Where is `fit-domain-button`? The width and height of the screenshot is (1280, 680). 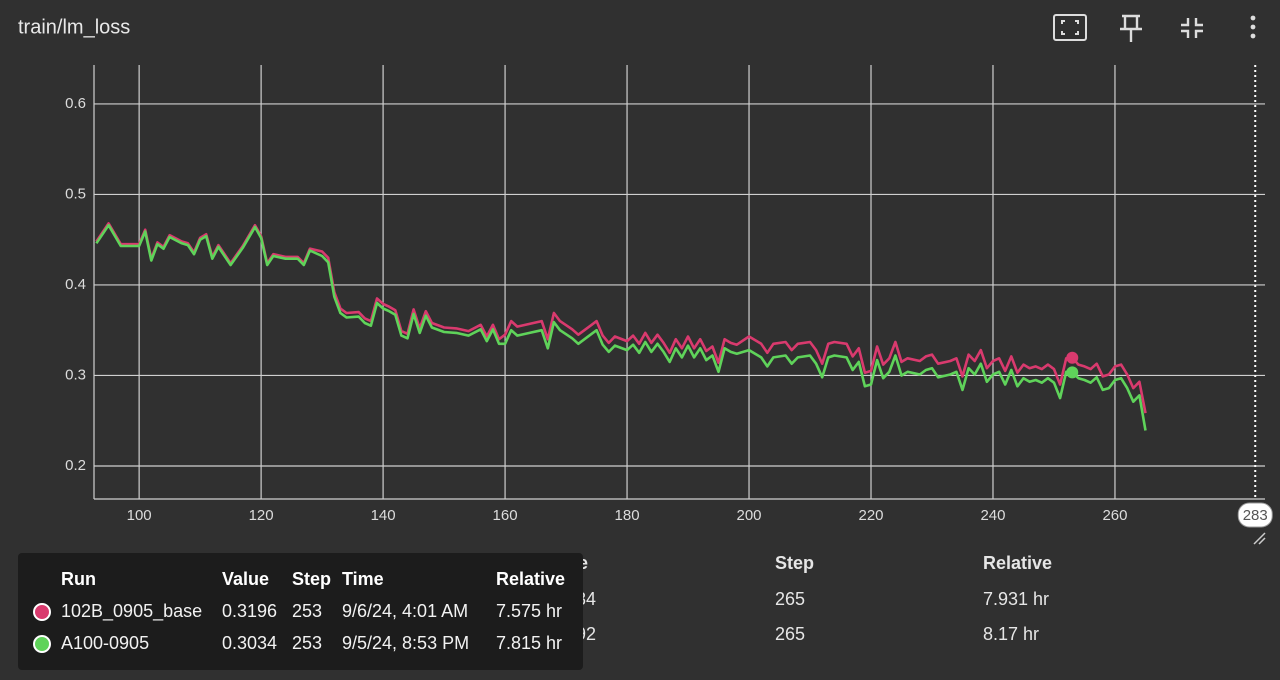 fit-domain-button is located at coordinates (1070, 27).